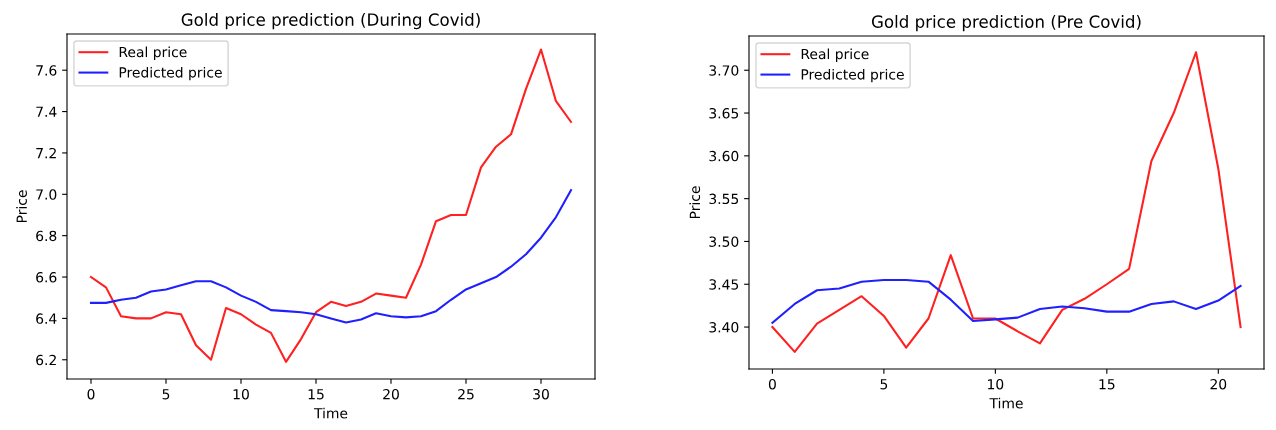 This screenshot has height=430, width=1276. I want to click on y-tick-label: 7.4, so click(46, 111).